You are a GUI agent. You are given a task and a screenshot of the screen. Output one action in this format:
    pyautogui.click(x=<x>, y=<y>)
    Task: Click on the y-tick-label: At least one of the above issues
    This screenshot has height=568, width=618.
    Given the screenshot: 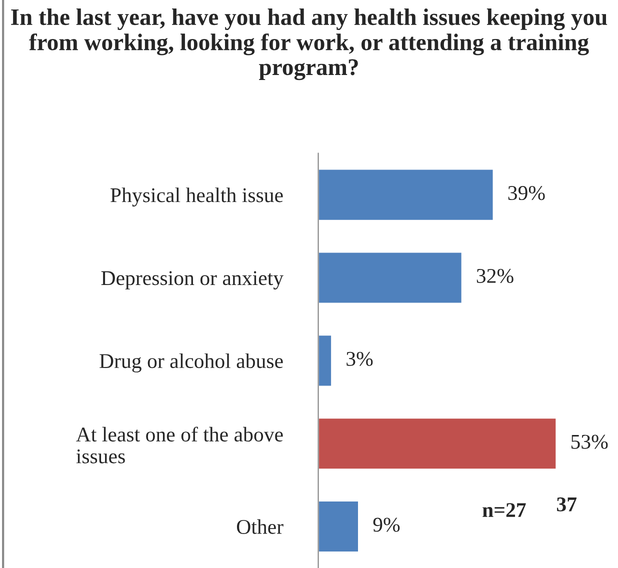 What is the action you would take?
    pyautogui.click(x=179, y=445)
    